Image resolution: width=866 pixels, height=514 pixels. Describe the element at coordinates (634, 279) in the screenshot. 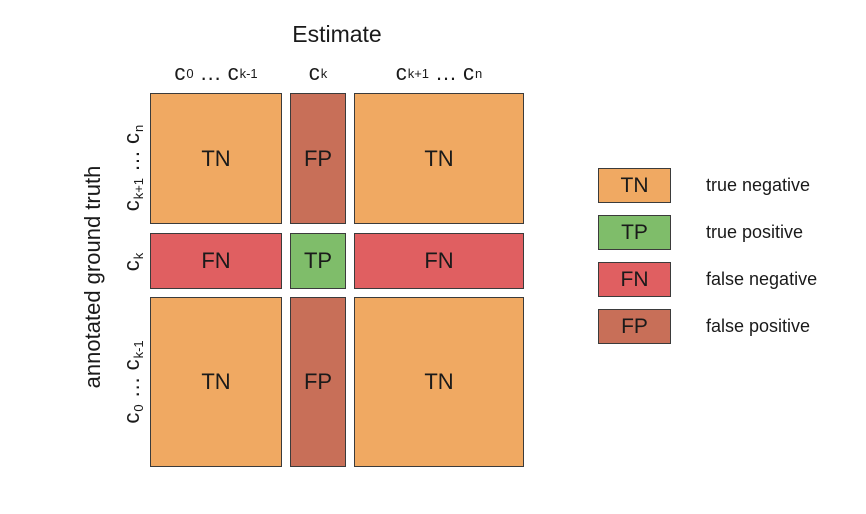

I see `legend-swatch-fn: FN` at that location.